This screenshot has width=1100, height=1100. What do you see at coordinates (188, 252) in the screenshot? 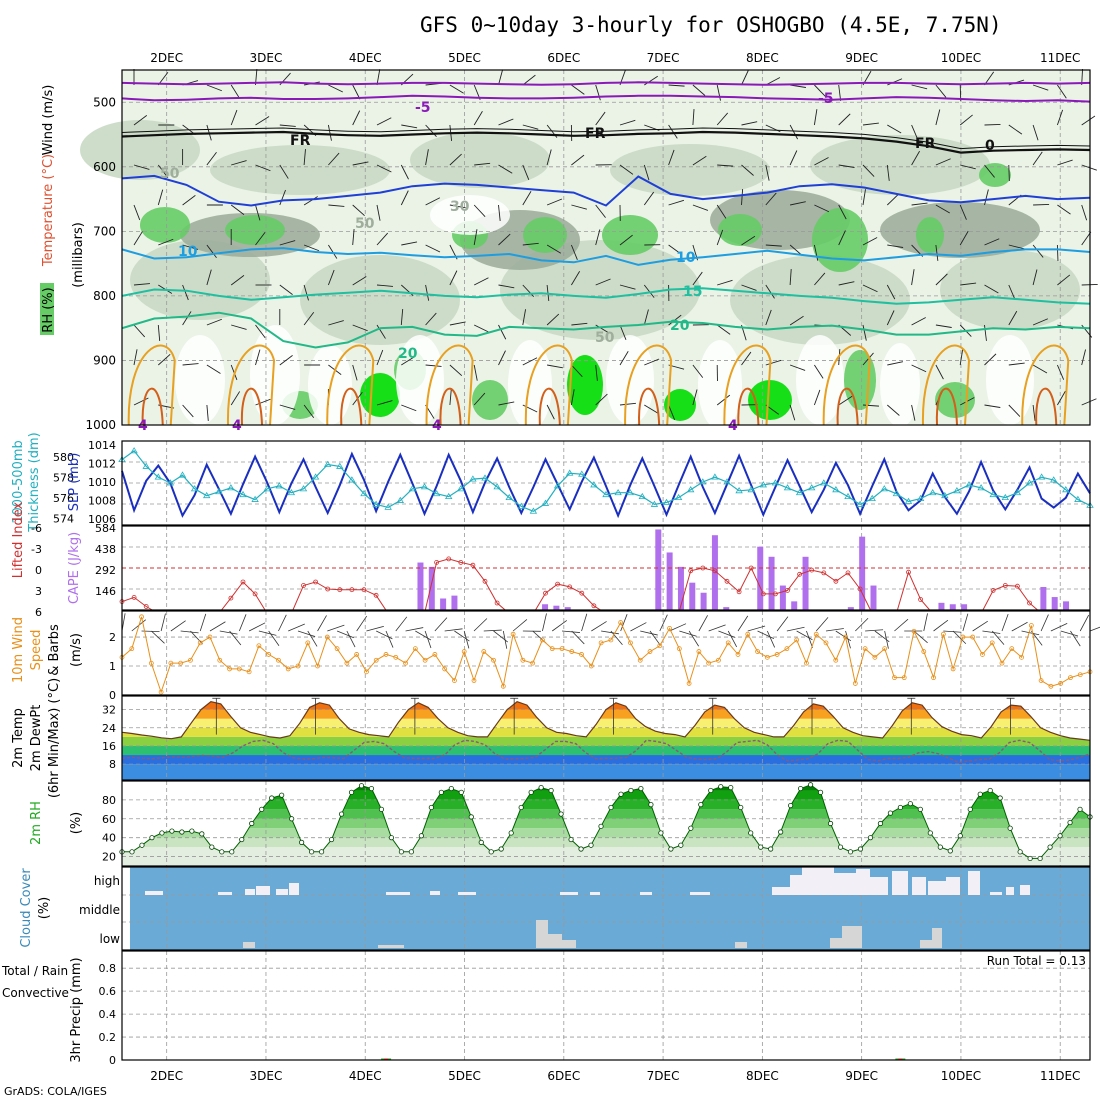
I see `contour-label: 10` at bounding box center [188, 252].